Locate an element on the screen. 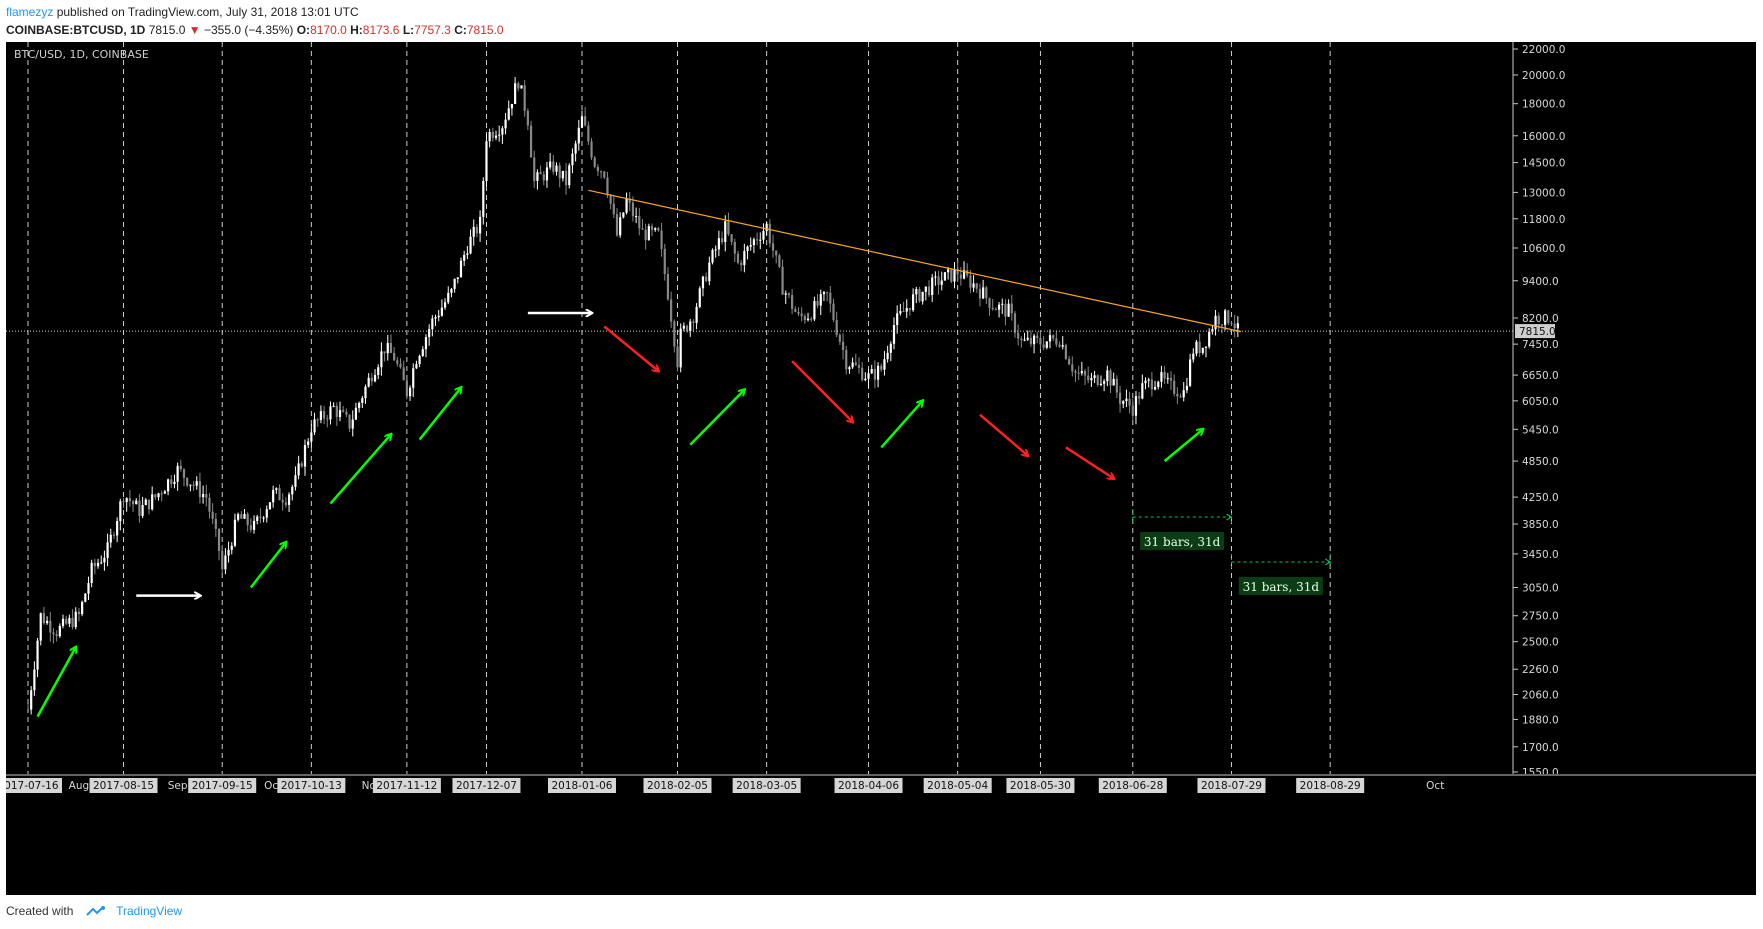 This screenshot has width=1763, height=929. red-down-arrow is located at coordinates (1089, 462).